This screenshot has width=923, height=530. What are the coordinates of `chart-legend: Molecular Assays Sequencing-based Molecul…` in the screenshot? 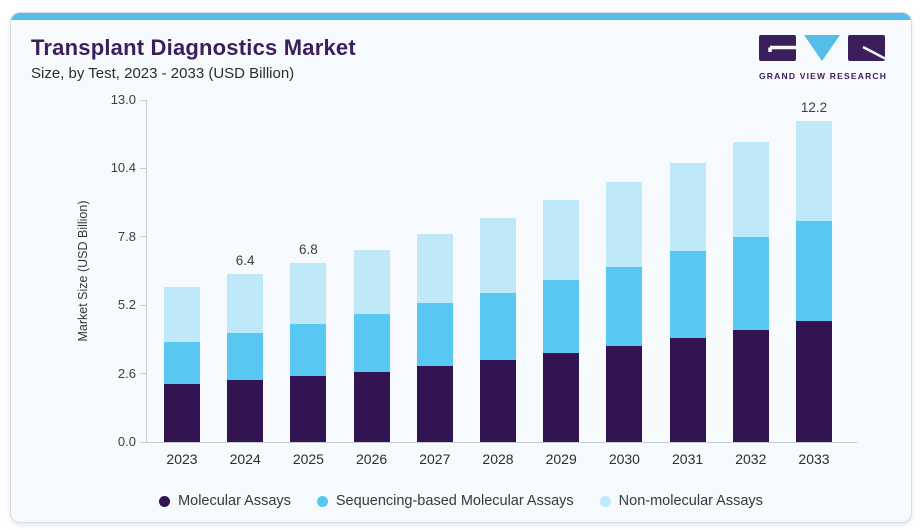 It's located at (461, 501).